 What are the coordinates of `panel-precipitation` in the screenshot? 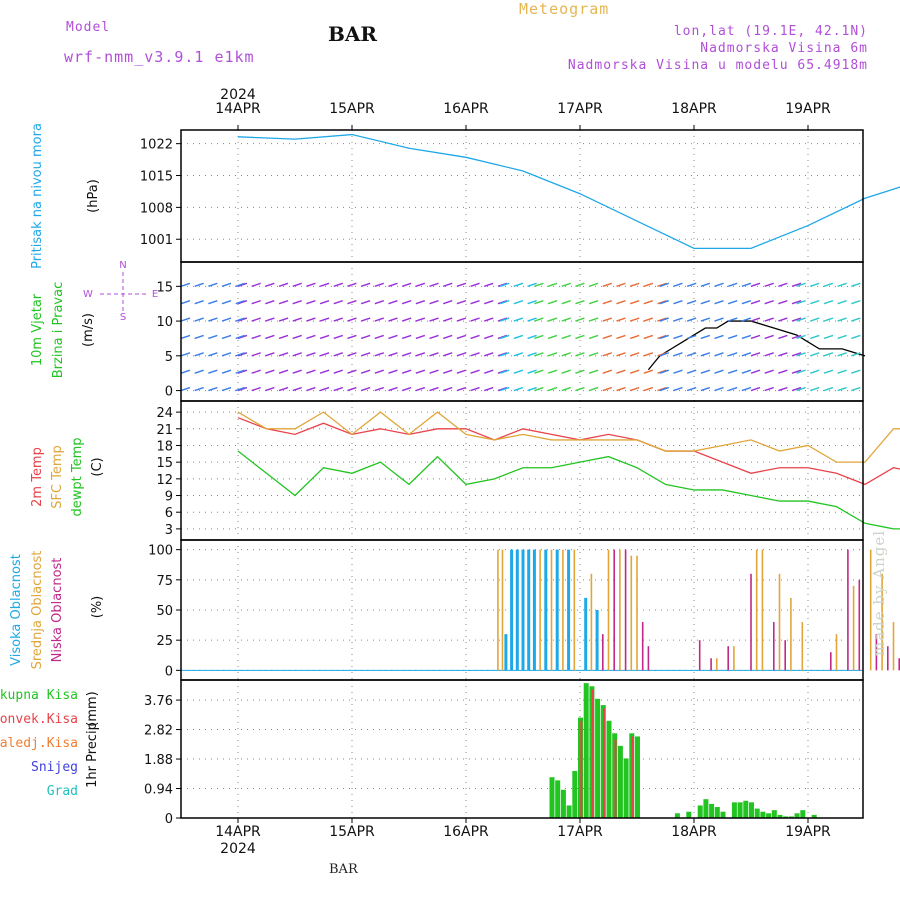 It's located at (522, 749).